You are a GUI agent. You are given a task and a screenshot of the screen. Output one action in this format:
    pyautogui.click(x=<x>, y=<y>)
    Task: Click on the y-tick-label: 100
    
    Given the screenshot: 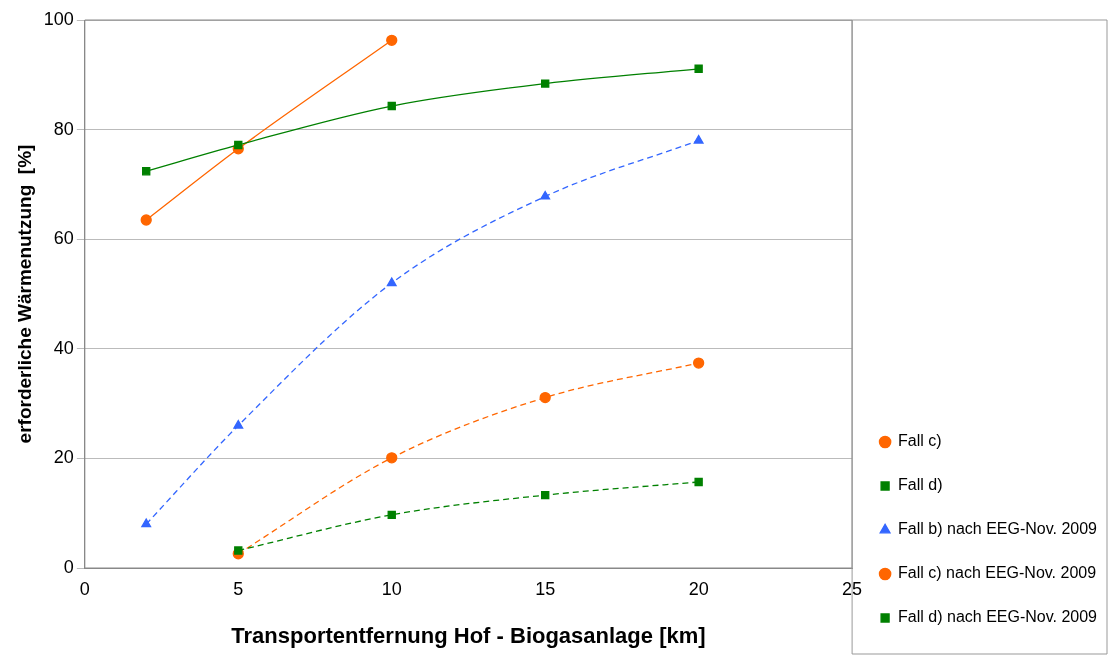 What is the action you would take?
    pyautogui.click(x=58, y=18)
    